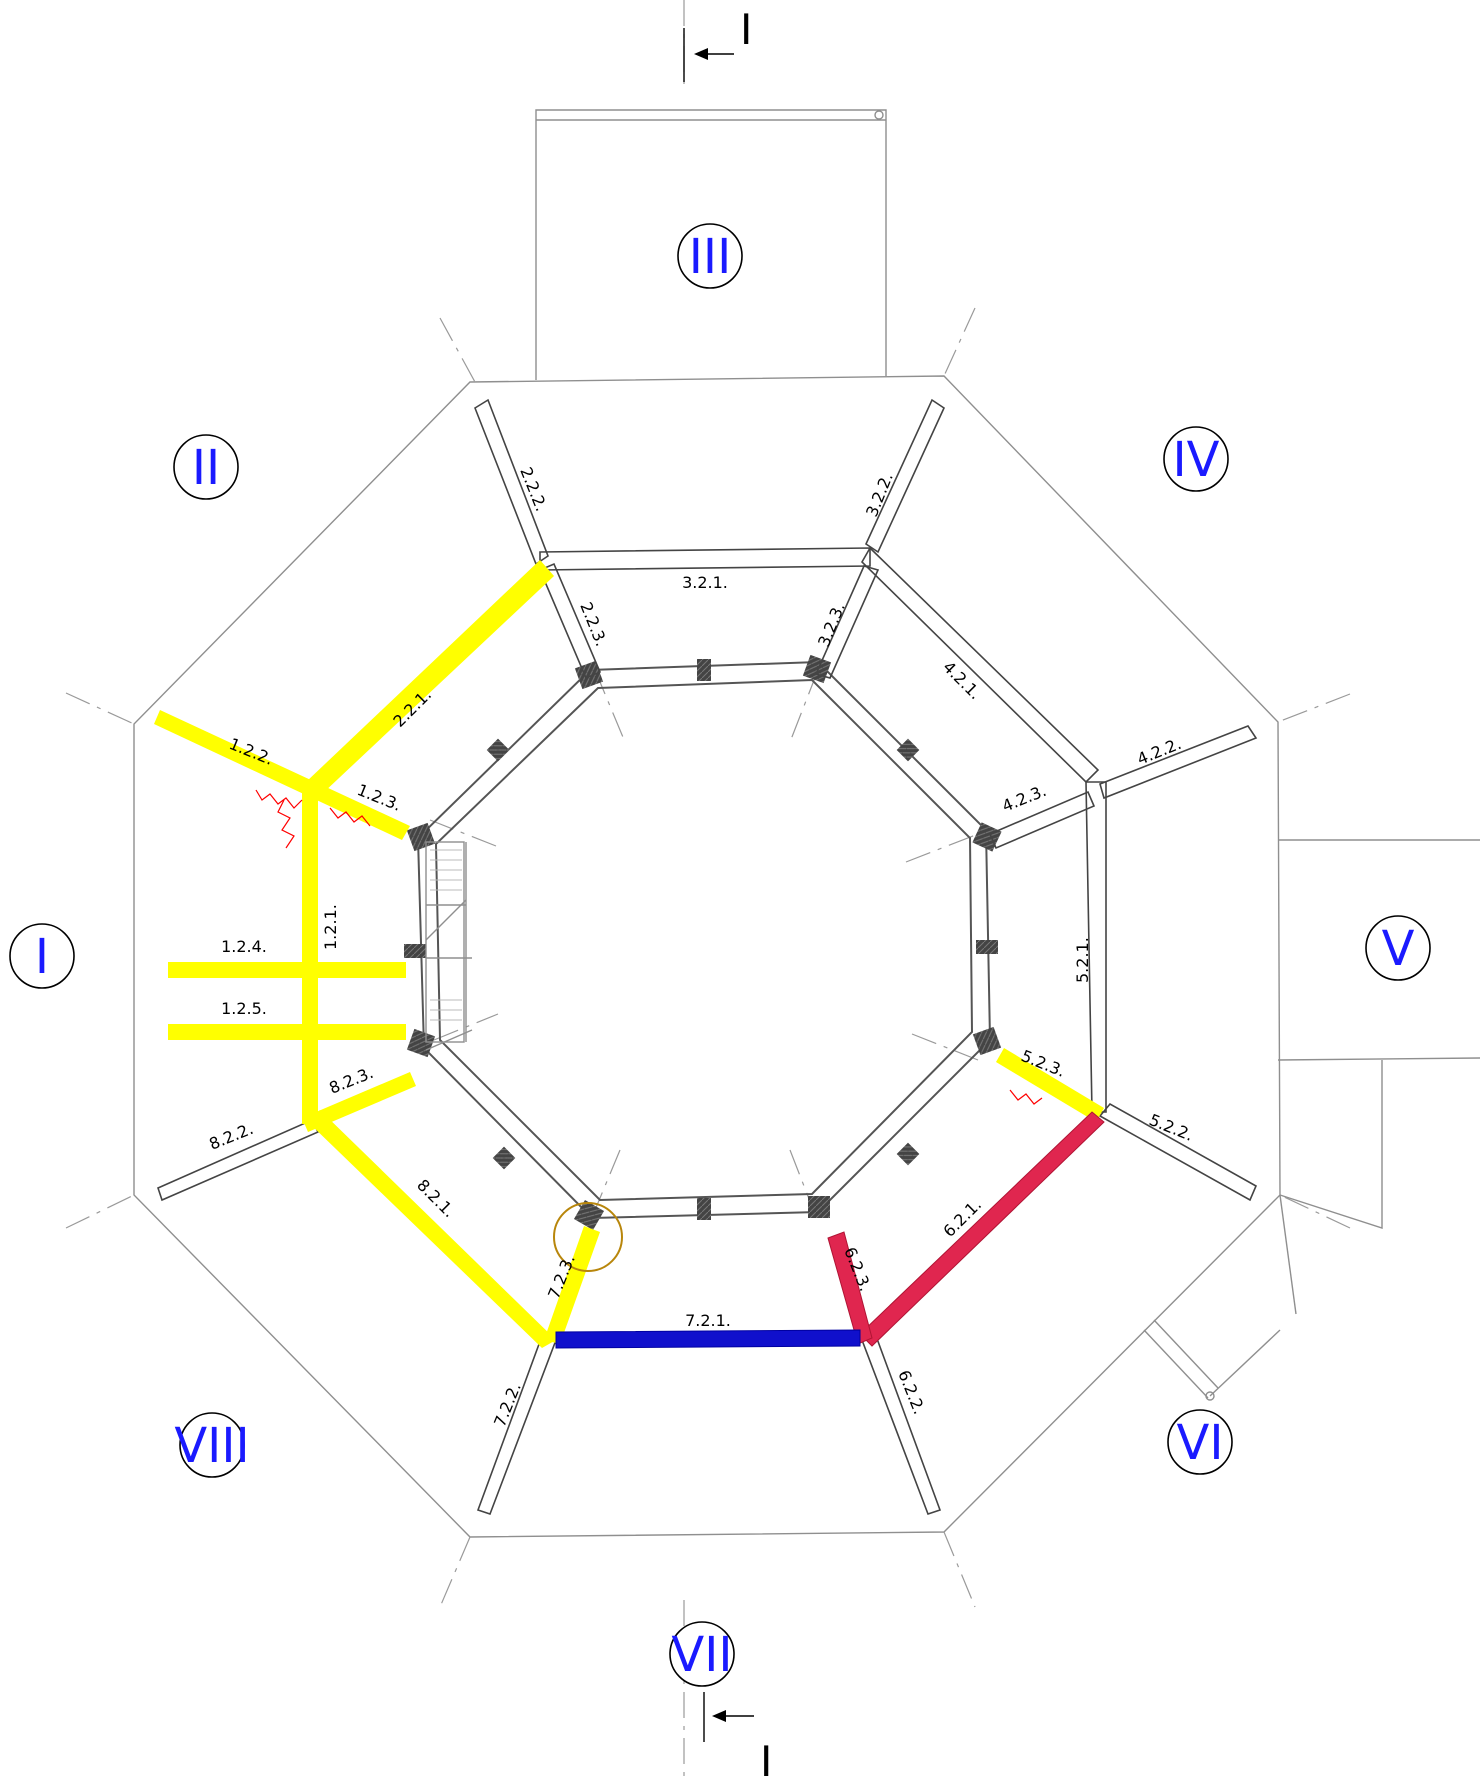 The image size is (1480, 1782). I want to click on label-1-2-4: 1.2.4., so click(244, 946).